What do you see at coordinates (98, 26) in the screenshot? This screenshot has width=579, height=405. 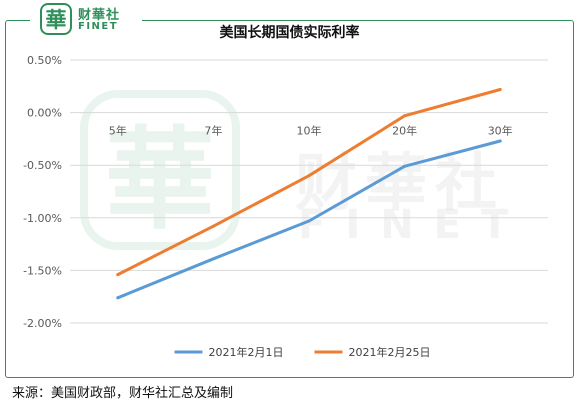 I see `logo-name-en: FINET` at bounding box center [98, 26].